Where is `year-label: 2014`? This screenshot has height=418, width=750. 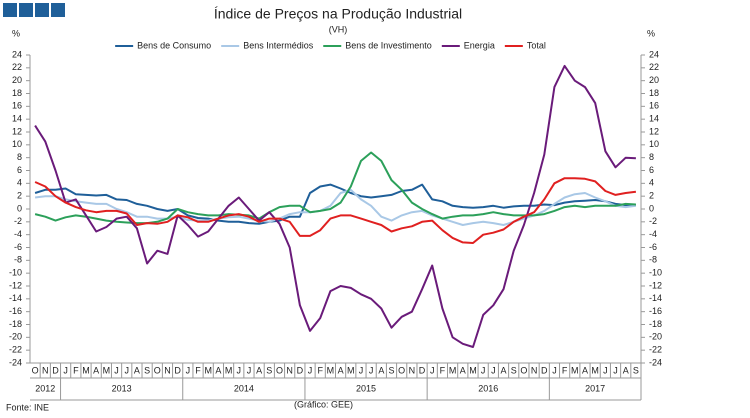 year-label: 2014 is located at coordinates (244, 388).